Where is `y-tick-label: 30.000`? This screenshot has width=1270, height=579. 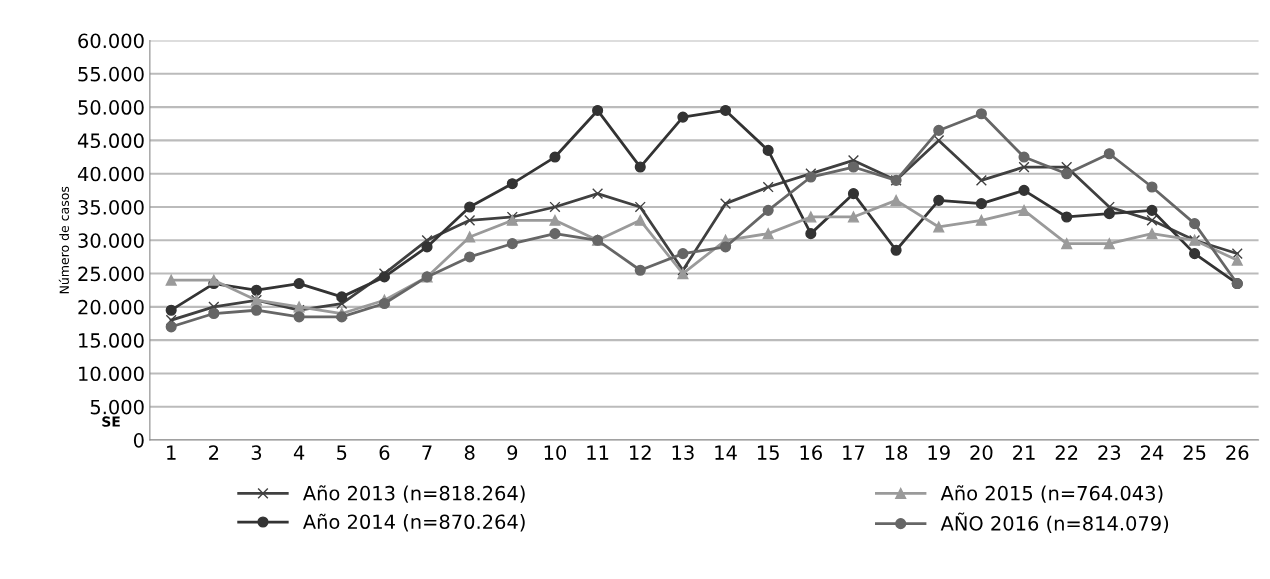 y-tick-label: 30.000 is located at coordinates (111, 240).